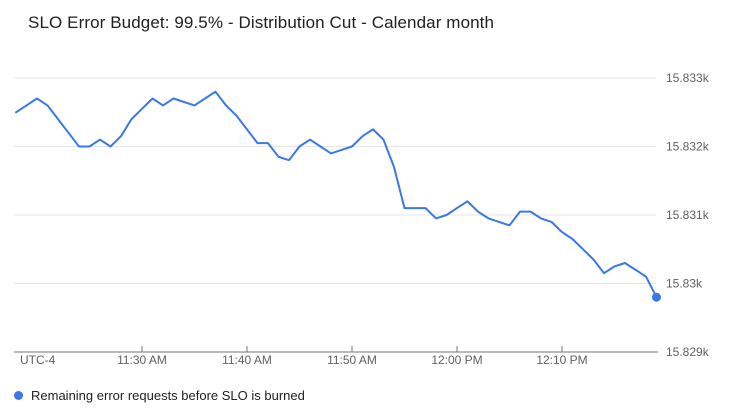 The image size is (732, 415). What do you see at coordinates (247, 360) in the screenshot?
I see `x-tick-label: 11:40 AM` at bounding box center [247, 360].